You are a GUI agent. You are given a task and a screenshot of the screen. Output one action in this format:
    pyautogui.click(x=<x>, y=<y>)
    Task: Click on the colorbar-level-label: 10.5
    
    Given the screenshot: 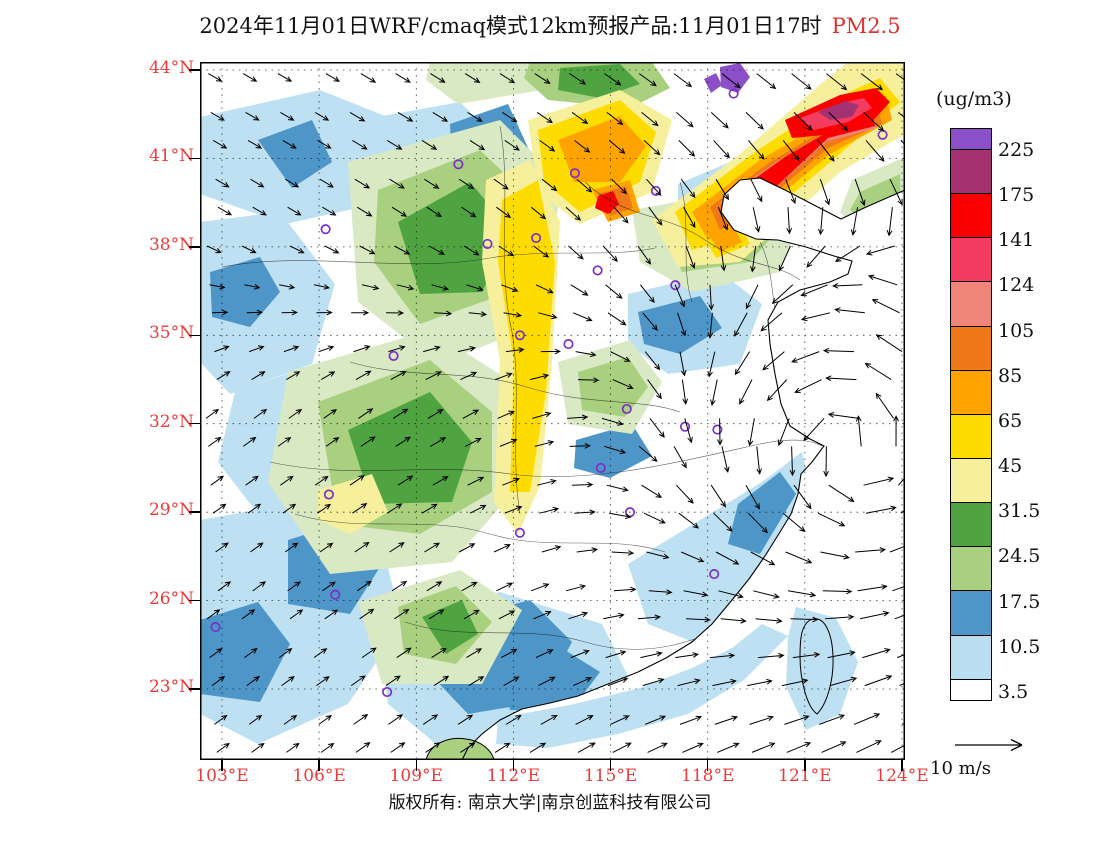 What is the action you would take?
    pyautogui.click(x=1019, y=646)
    